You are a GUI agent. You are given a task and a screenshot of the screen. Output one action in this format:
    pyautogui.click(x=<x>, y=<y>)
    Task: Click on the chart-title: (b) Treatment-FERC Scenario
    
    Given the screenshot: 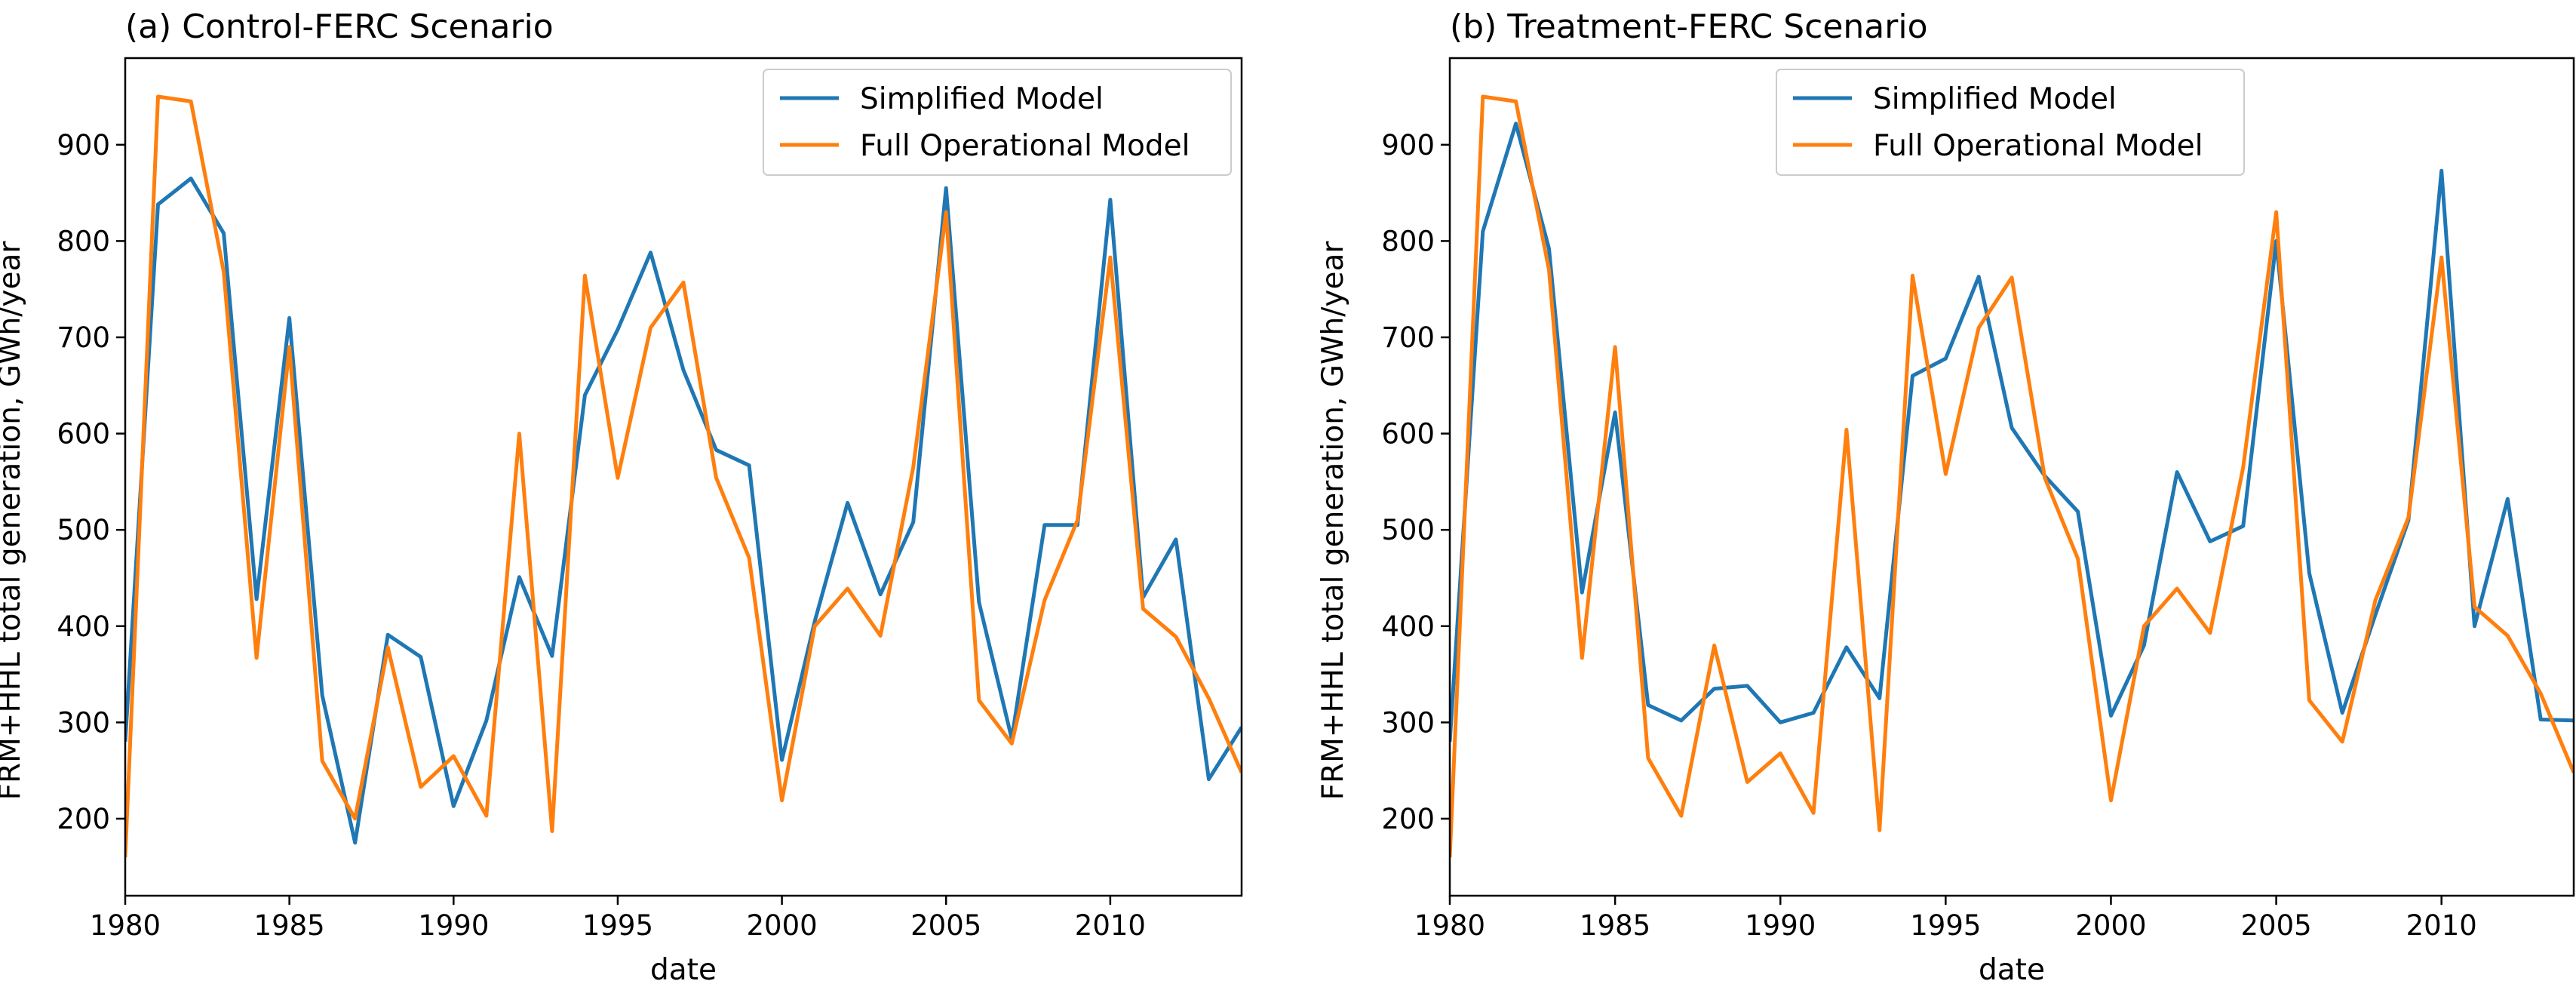 What is the action you would take?
    pyautogui.click(x=1689, y=27)
    